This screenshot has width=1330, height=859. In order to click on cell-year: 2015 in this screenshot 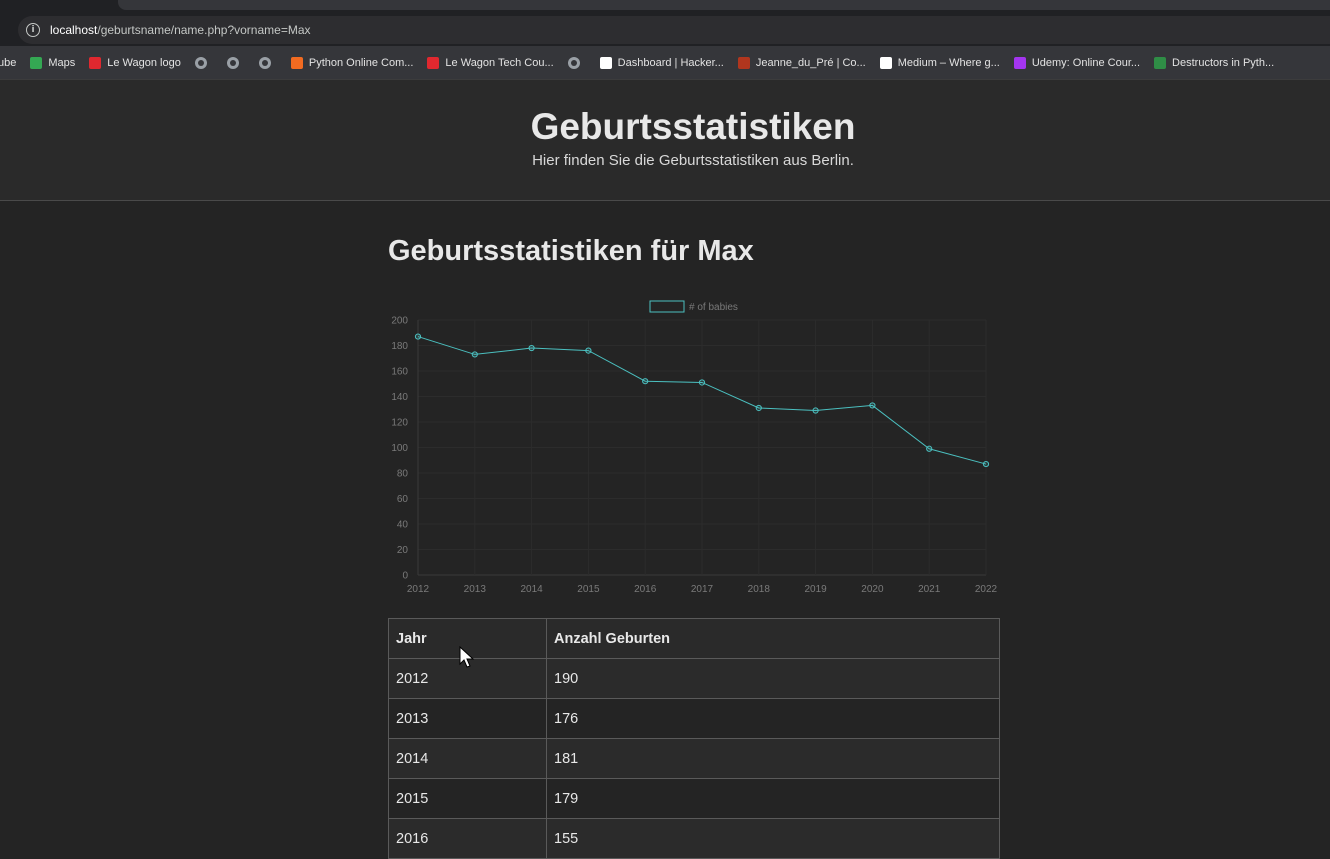, I will do `click(467, 798)`.